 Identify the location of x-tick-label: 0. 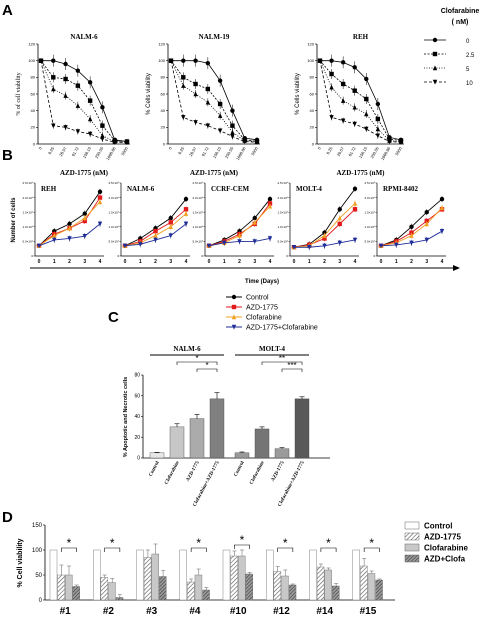
(170, 147).